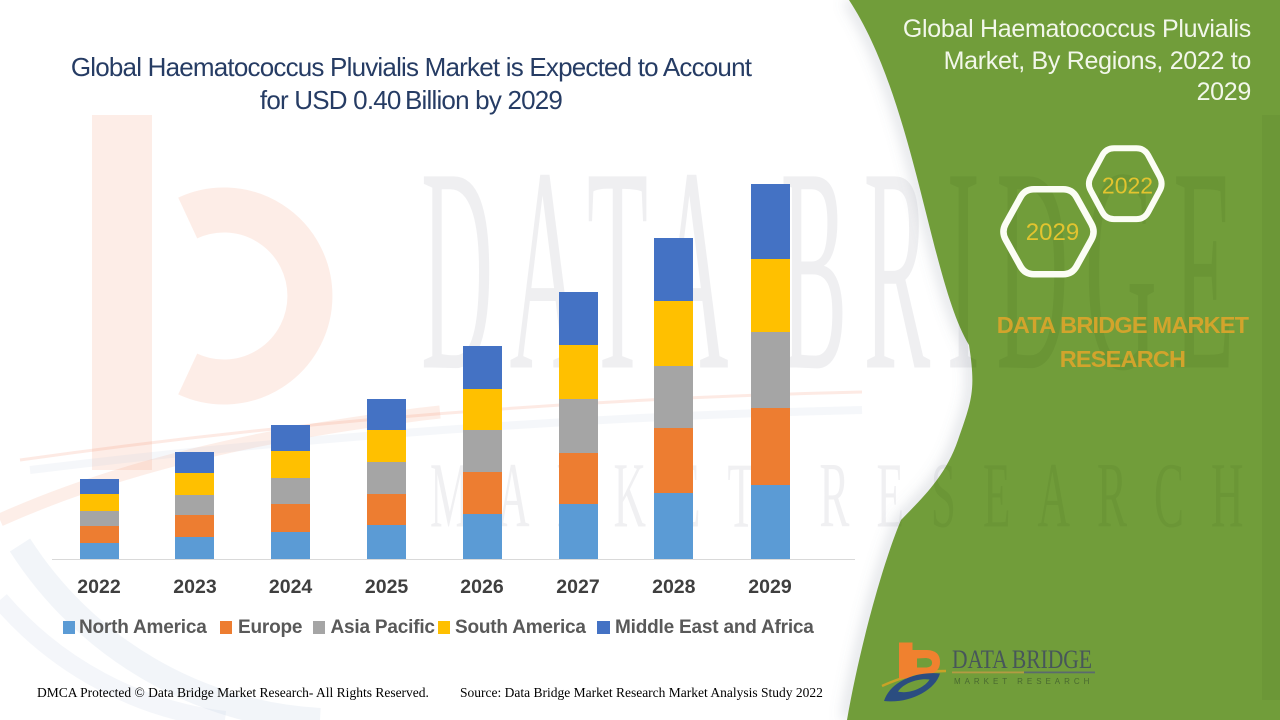 Image resolution: width=1280 pixels, height=720 pixels. I want to click on svg-text: 2022, so click(1127, 186).